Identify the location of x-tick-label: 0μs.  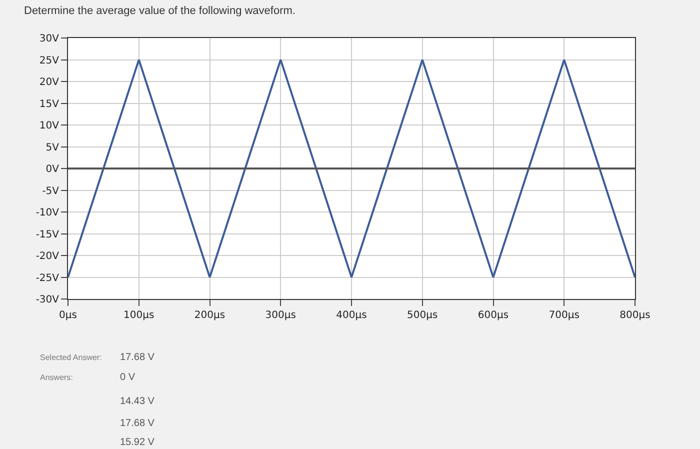
(68, 315).